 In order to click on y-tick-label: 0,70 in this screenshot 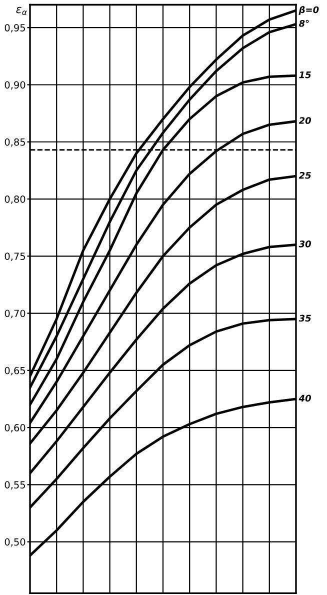, I will do `click(15, 314)`.